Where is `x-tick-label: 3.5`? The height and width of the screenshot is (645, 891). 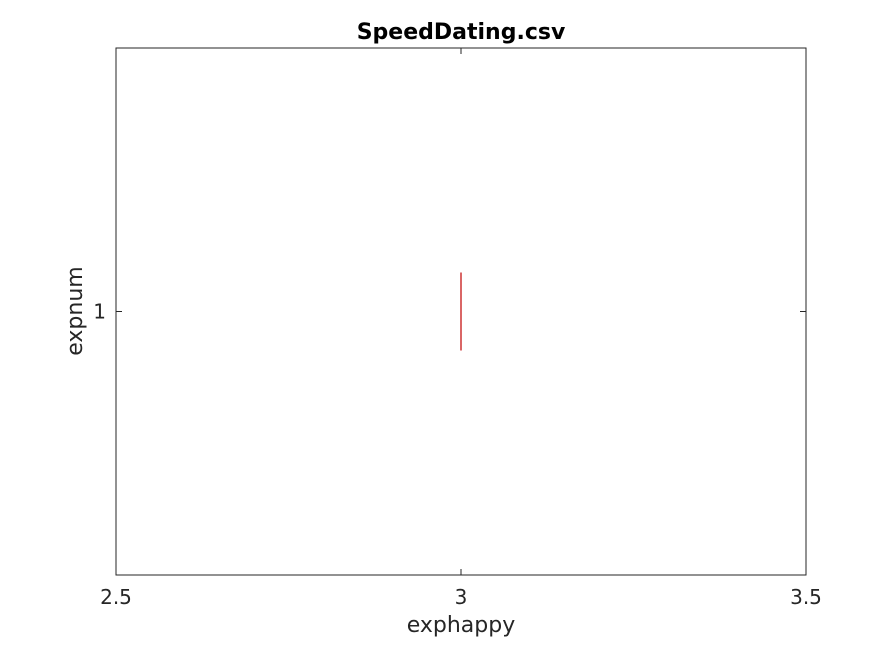
x-tick-label: 3.5 is located at coordinates (806, 597).